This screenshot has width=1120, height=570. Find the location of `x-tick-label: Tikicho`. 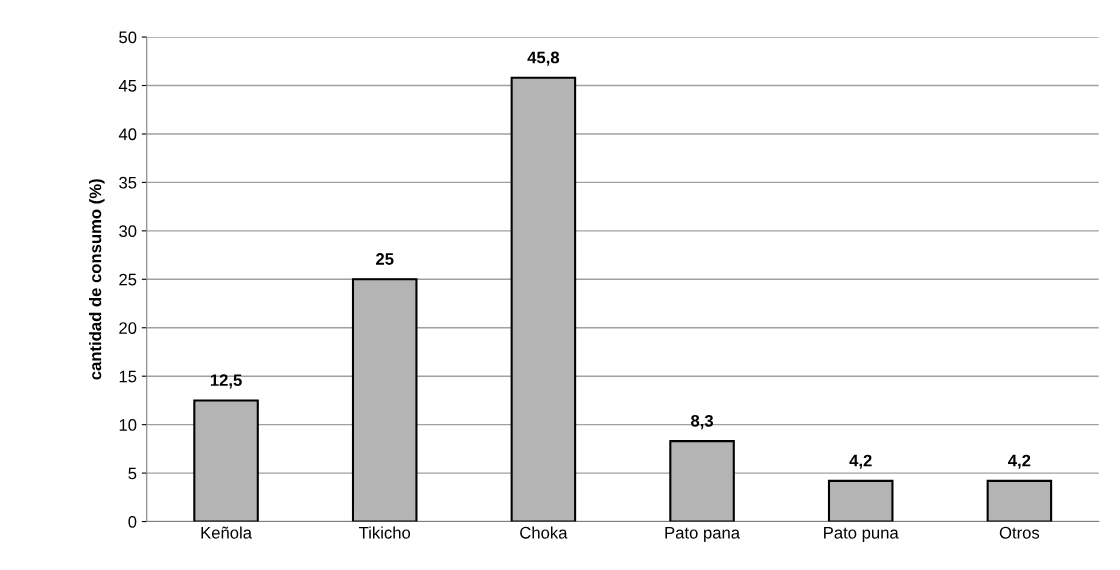

x-tick-label: Tikicho is located at coordinates (385, 532).